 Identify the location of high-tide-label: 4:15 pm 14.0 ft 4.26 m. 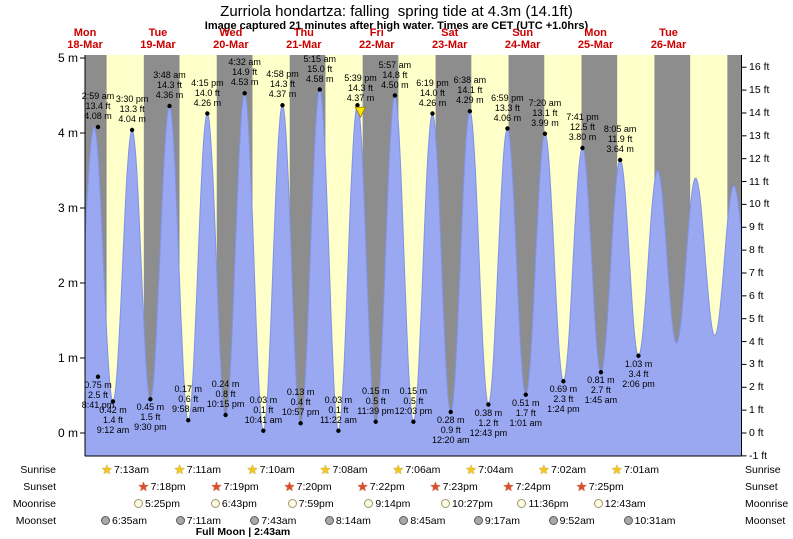
(207, 92).